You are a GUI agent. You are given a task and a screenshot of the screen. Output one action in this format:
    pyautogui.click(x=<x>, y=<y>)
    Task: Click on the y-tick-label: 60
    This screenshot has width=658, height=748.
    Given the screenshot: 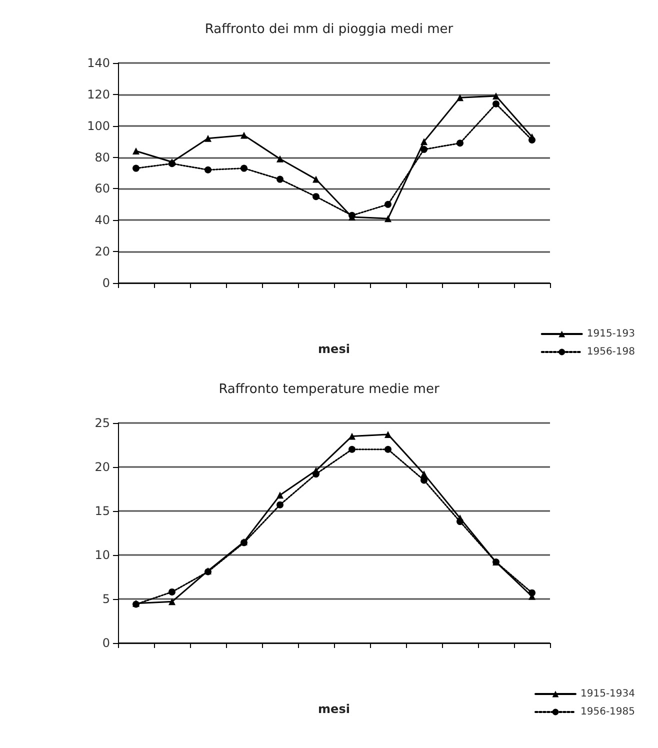 What is the action you would take?
    pyautogui.click(x=102, y=189)
    